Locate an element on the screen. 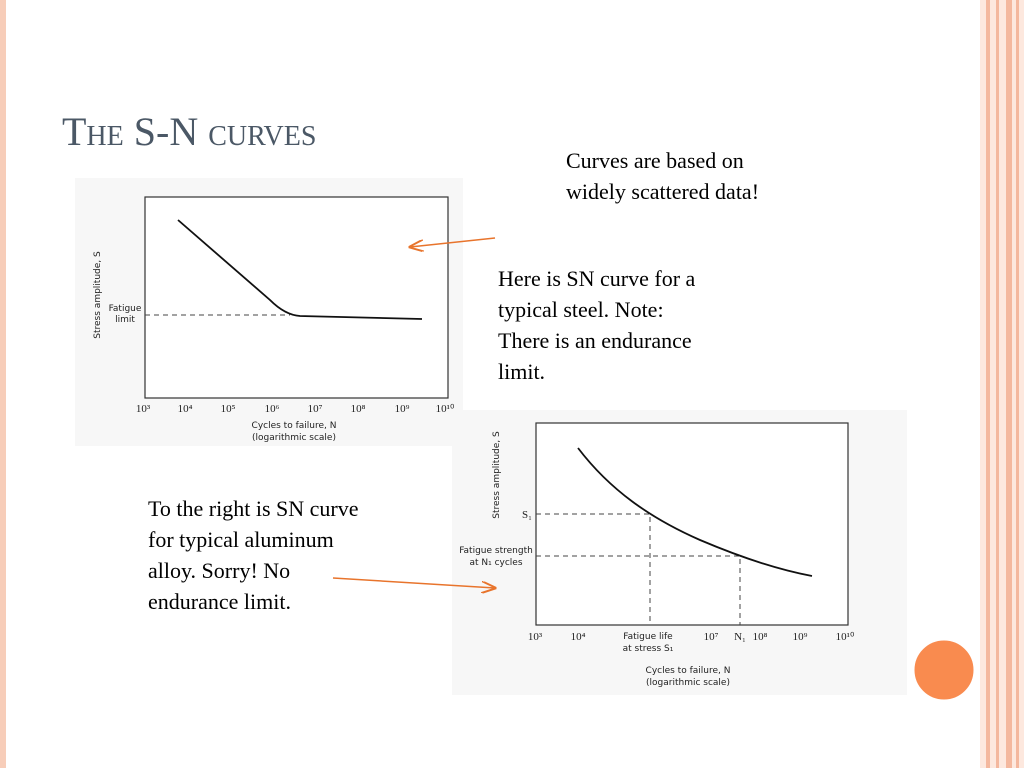 This screenshot has width=1024, height=768. note-line: limit. is located at coordinates (521, 371).